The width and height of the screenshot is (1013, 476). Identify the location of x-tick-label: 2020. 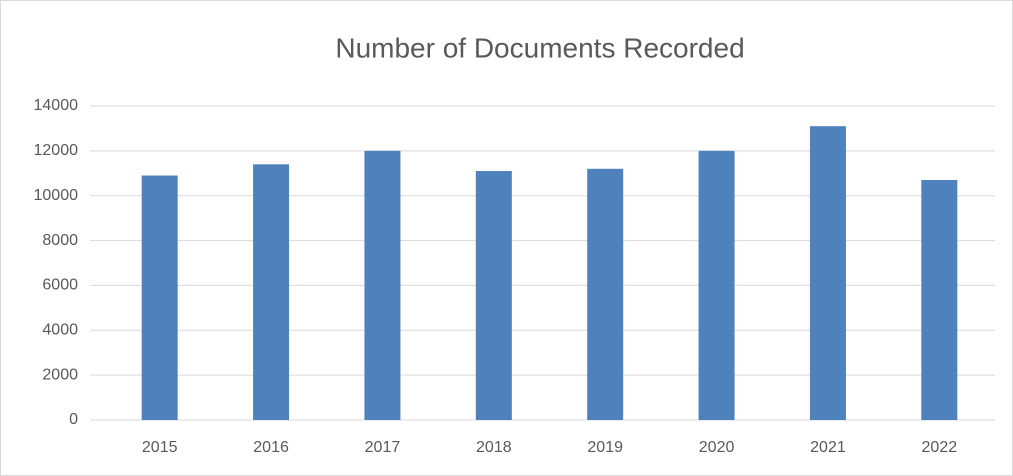
(717, 447).